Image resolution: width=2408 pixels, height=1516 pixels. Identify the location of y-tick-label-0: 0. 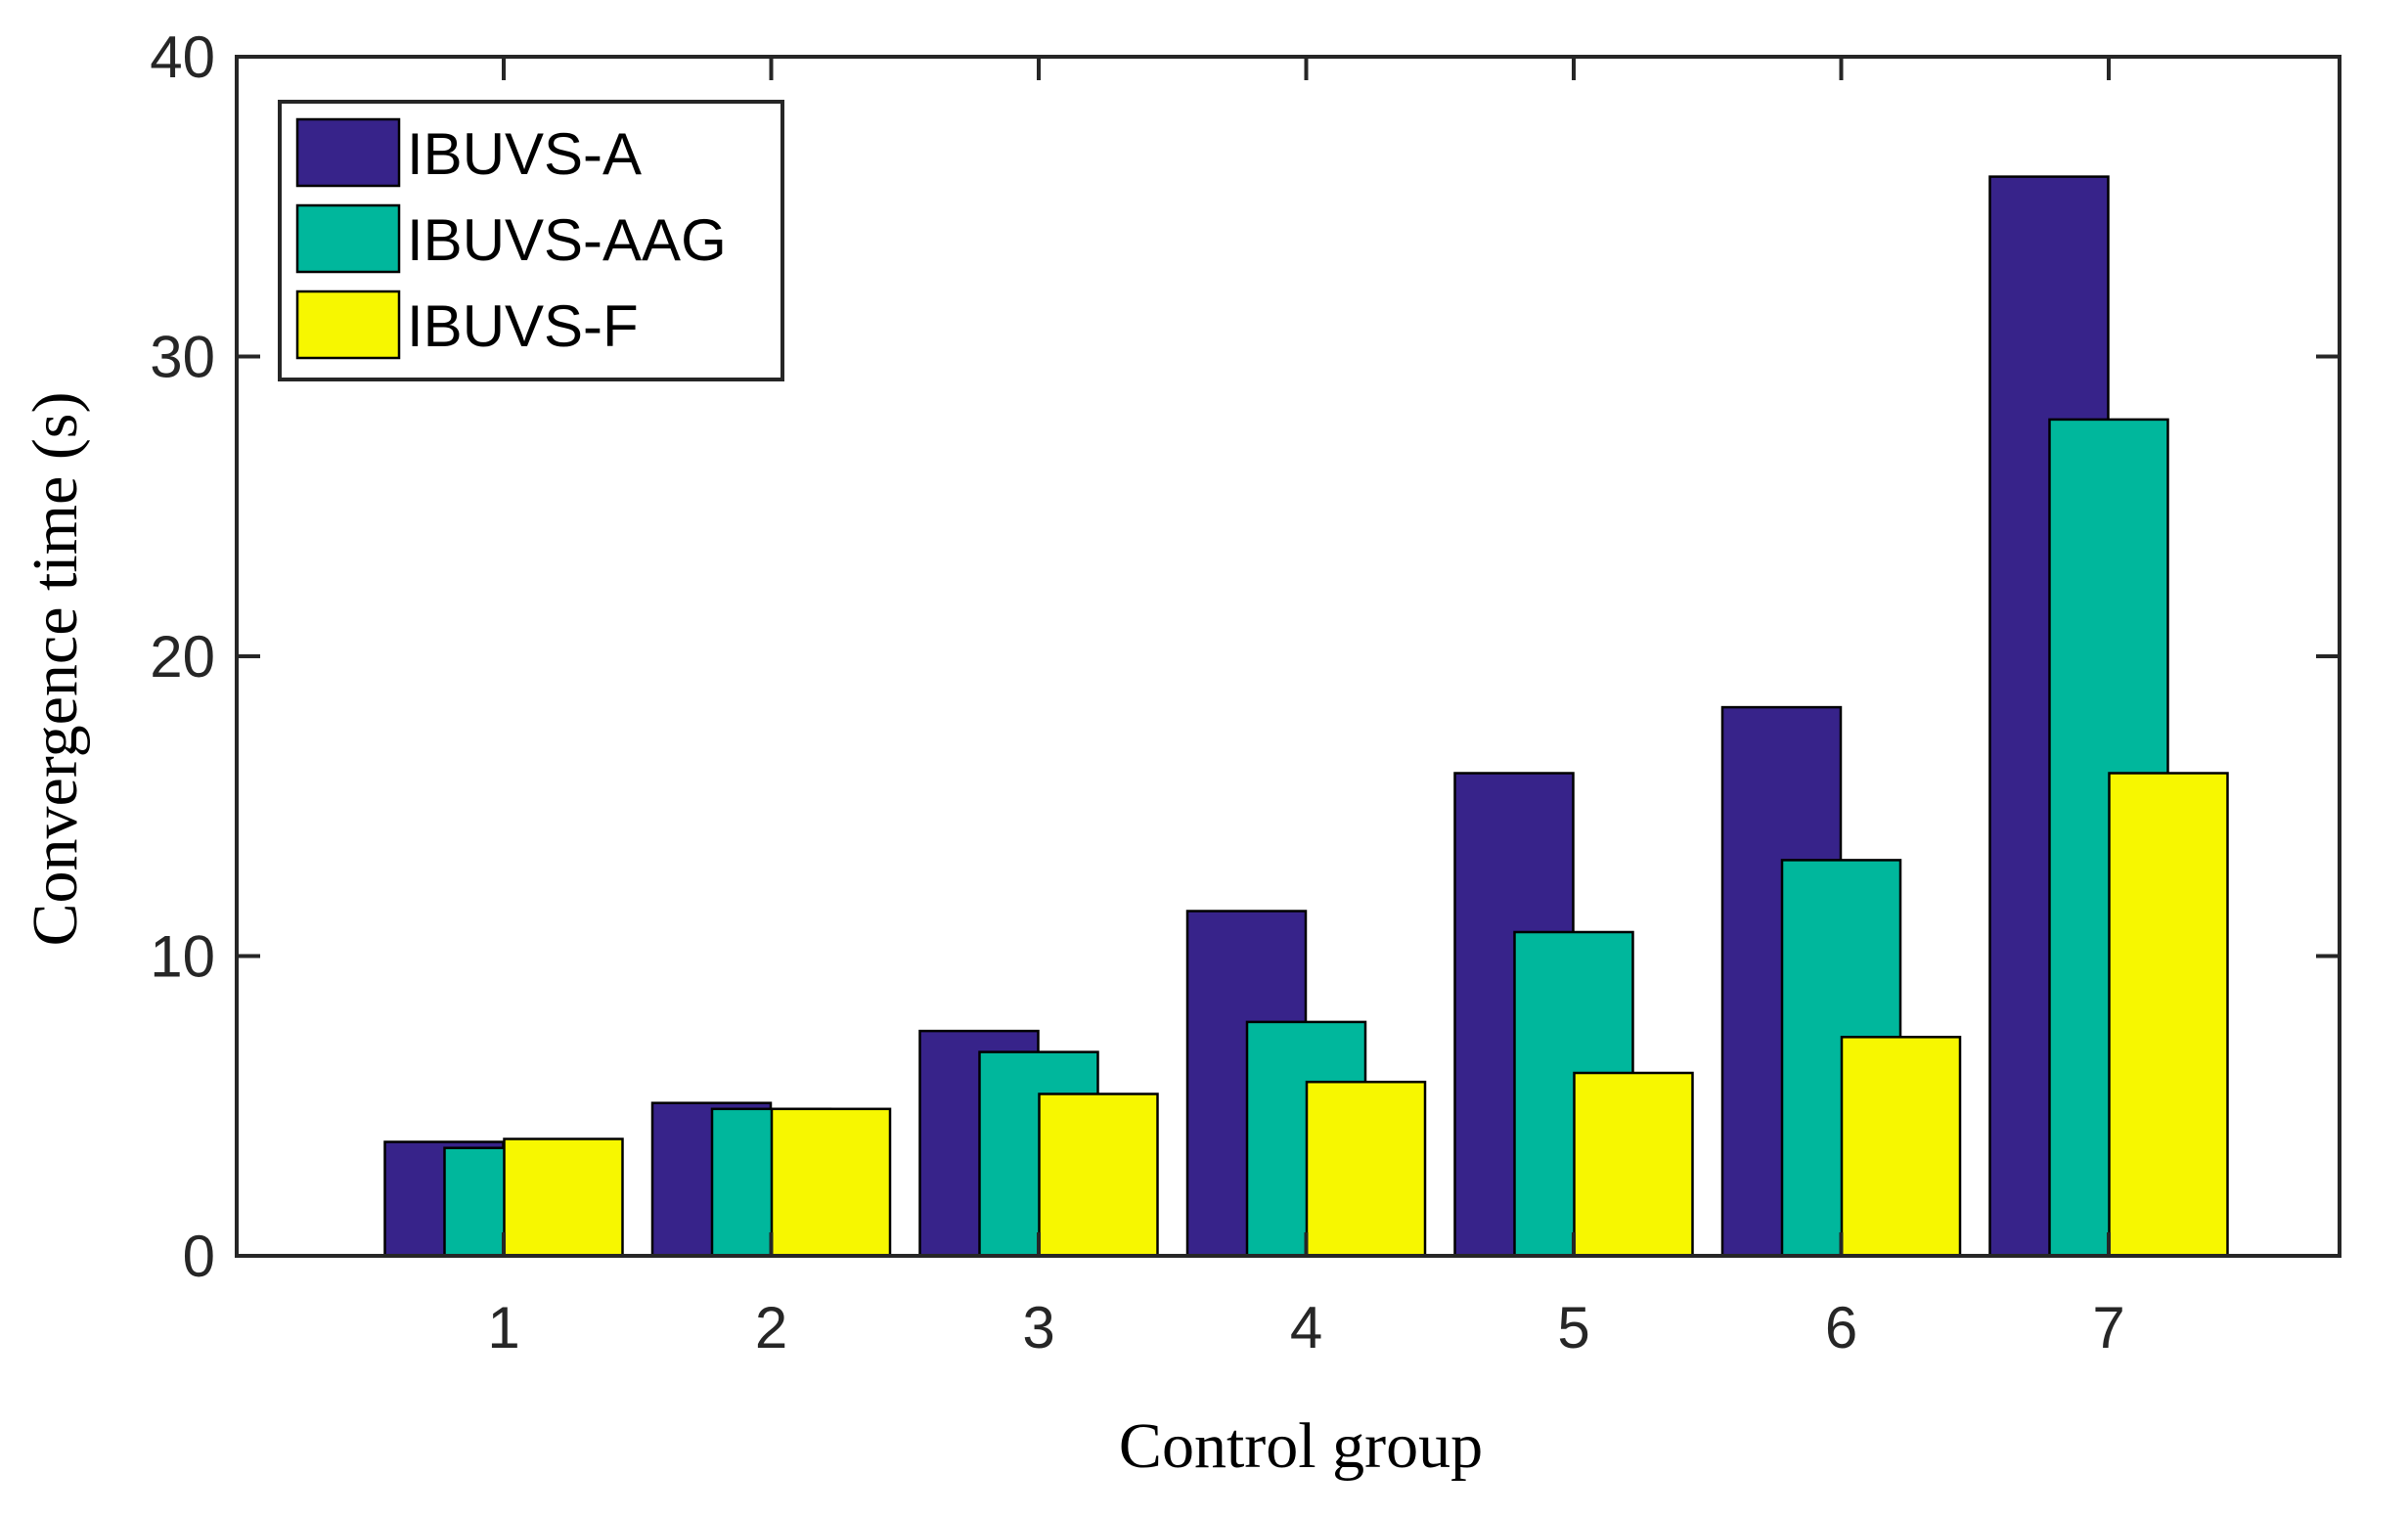
(199, 1256).